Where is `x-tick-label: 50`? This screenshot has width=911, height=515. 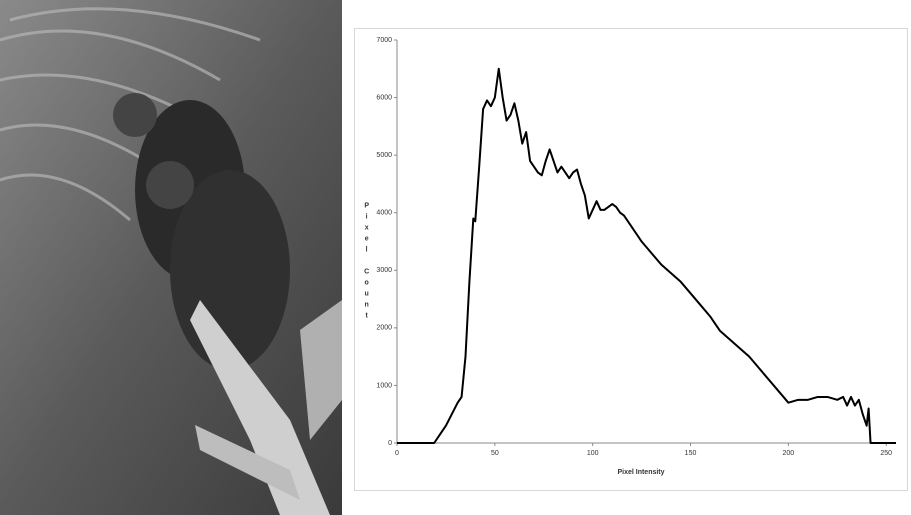 x-tick-label: 50 is located at coordinates (495, 453).